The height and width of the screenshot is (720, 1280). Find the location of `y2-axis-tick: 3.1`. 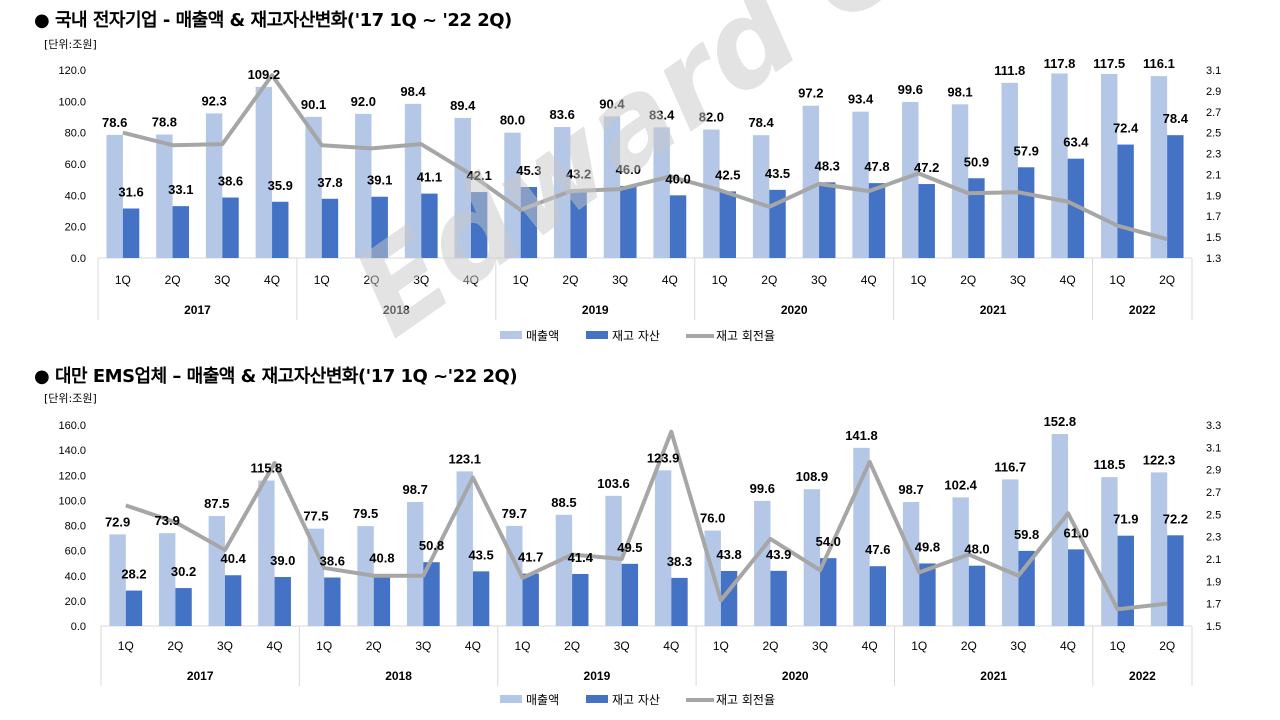

y2-axis-tick: 3.1 is located at coordinates (1213, 71).